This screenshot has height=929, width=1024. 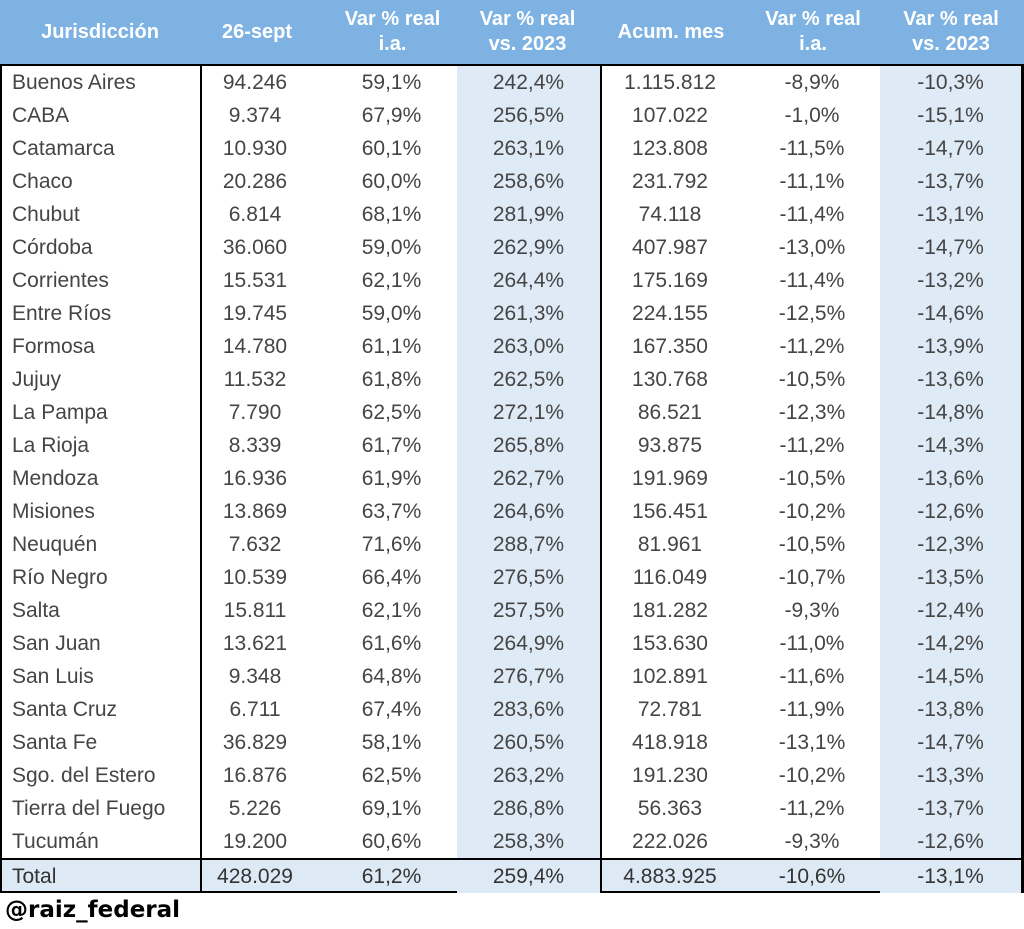 I want to click on value-cell: -13,5%, so click(x=950, y=577).